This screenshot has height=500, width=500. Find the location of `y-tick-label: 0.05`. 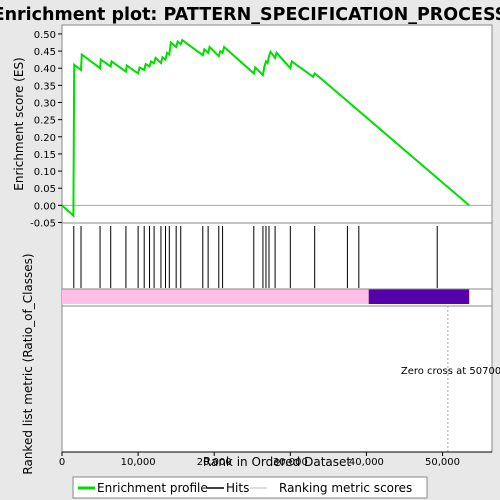

y-tick-label: 0.05 is located at coordinates (45, 189).